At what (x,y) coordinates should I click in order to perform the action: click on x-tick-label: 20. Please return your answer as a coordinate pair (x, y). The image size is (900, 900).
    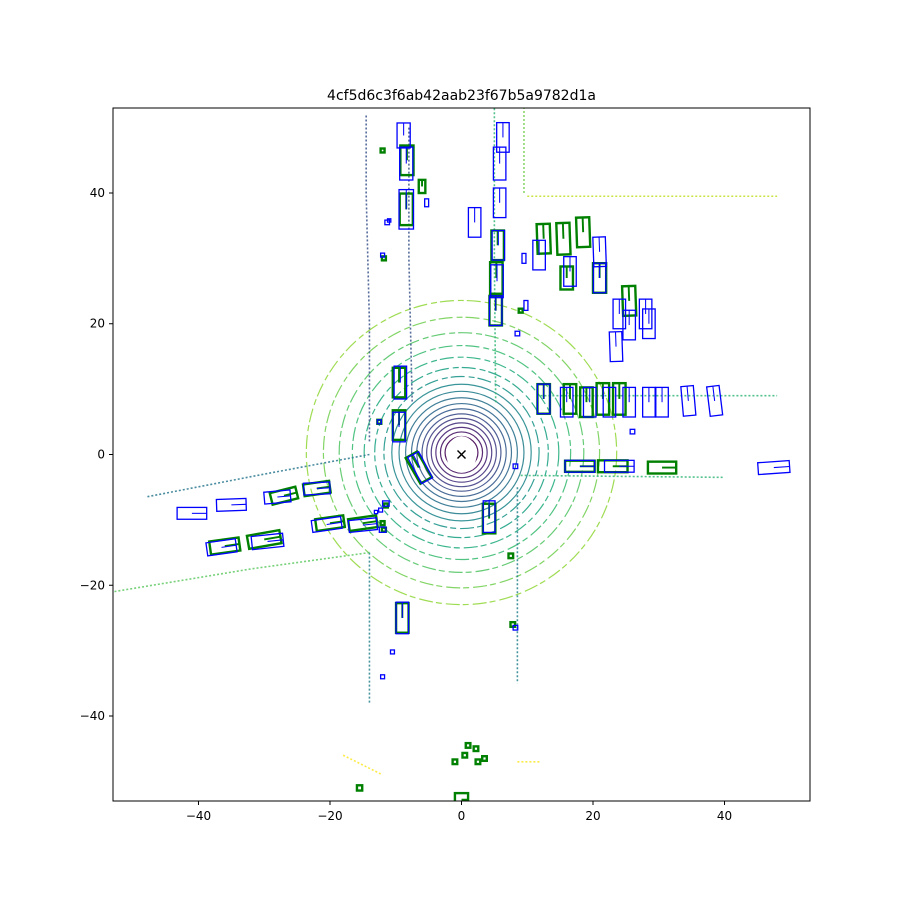
    Looking at the image, I should click on (592, 816).